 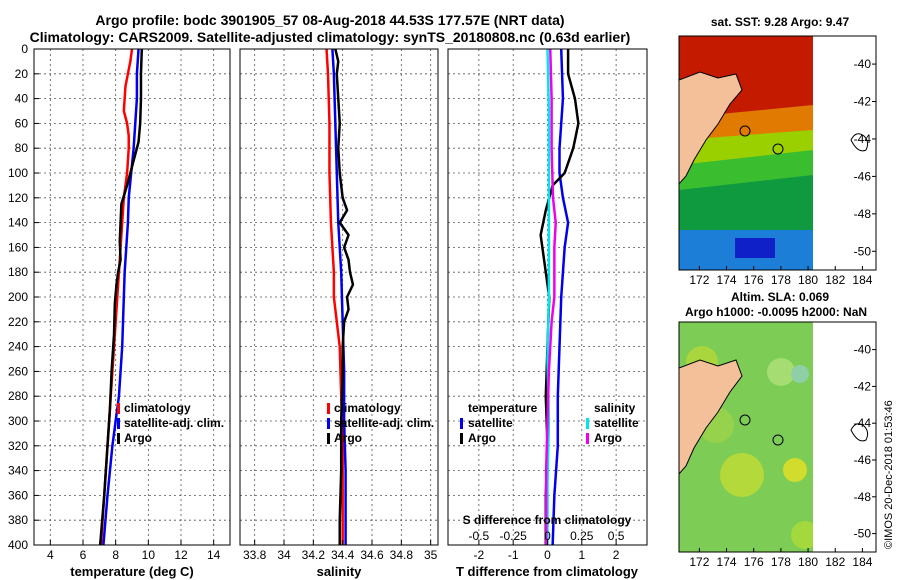 I want to click on sst-map-title: sat. SST: 9.28 Argo: 9.47, so click(x=780, y=22).